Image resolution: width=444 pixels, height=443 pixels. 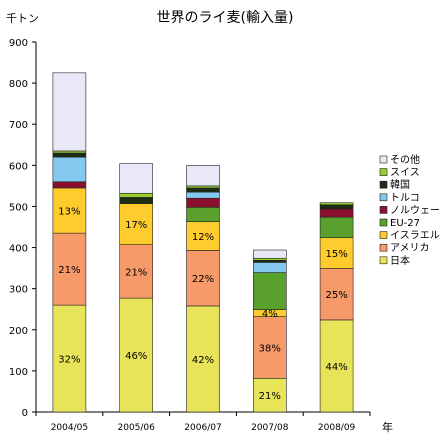 What do you see at coordinates (18, 249) in the screenshot?
I see `y-tick-label: 400` at bounding box center [18, 249].